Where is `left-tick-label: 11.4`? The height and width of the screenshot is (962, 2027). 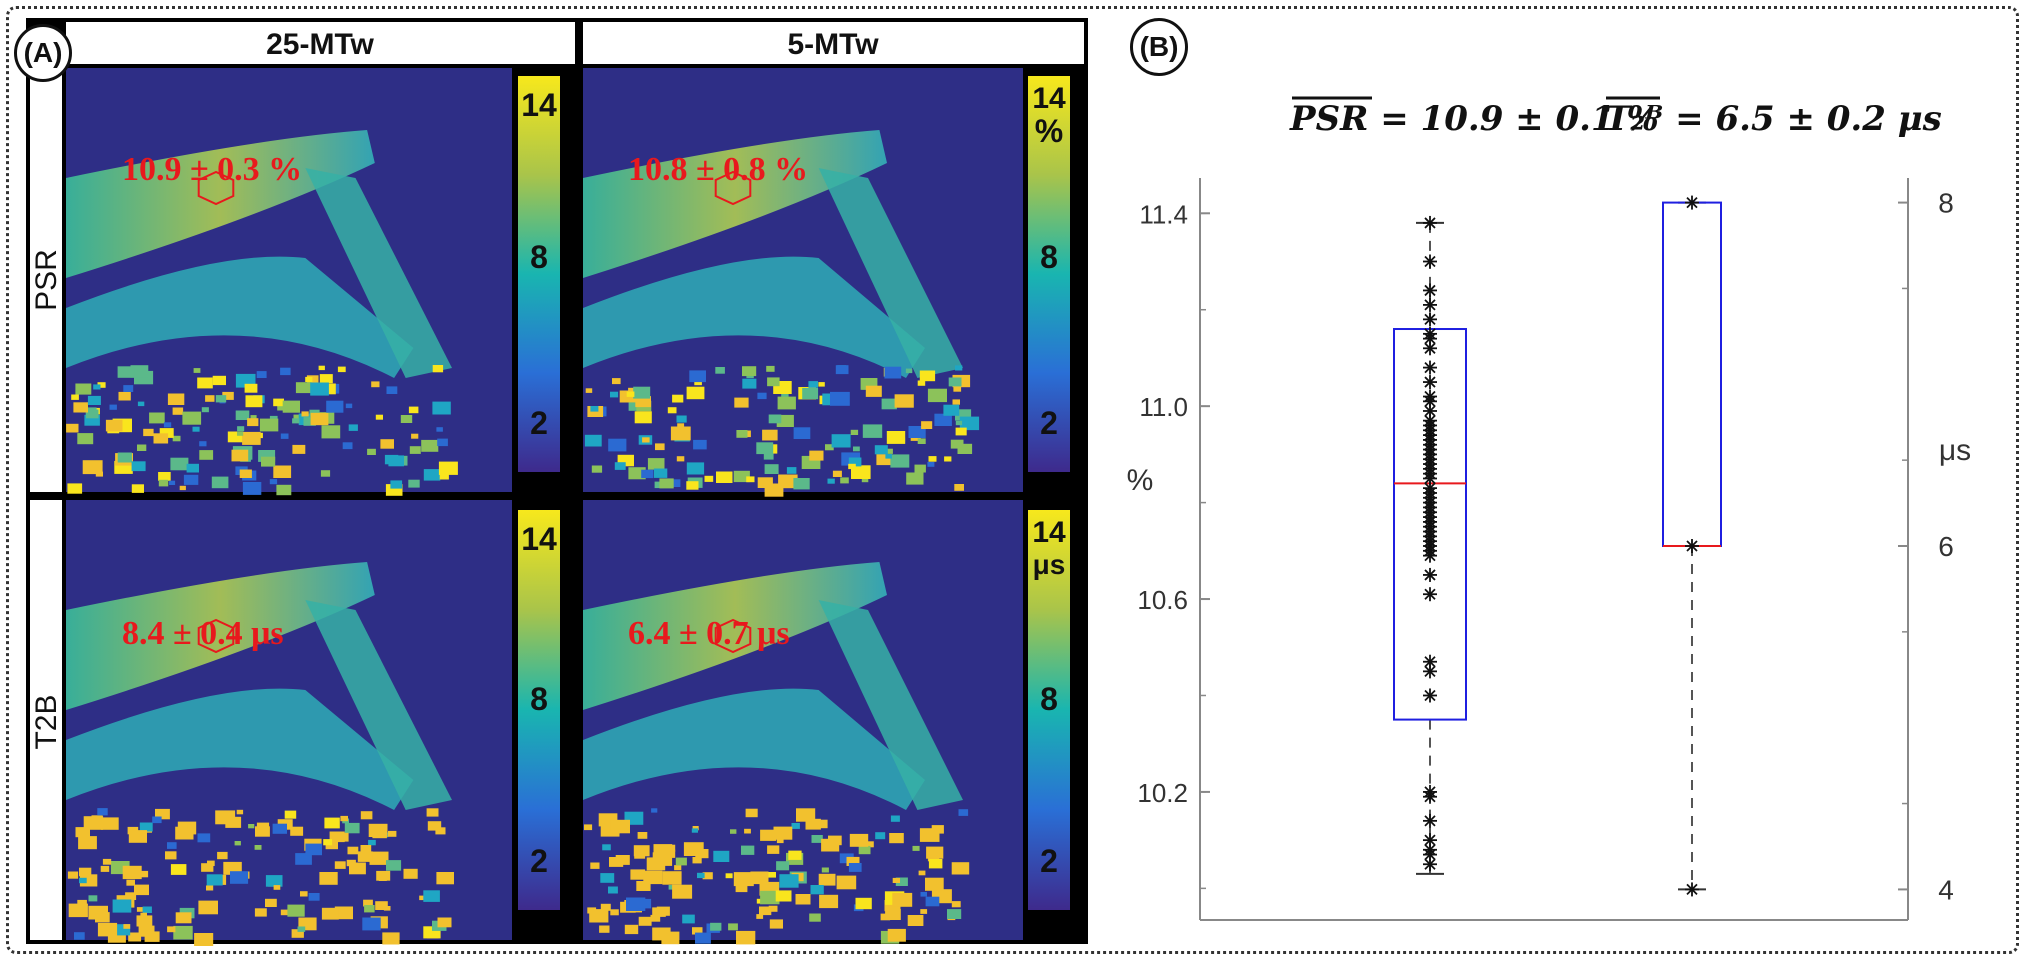
left-tick-label: 11.4 is located at coordinates (1163, 214).